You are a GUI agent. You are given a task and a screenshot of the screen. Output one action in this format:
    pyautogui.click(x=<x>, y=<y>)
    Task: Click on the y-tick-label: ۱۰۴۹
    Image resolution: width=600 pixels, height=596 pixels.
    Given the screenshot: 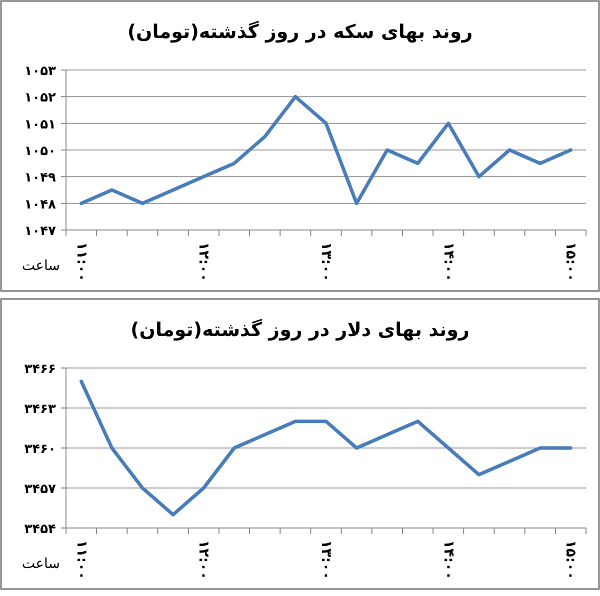 What is the action you would take?
    pyautogui.click(x=40, y=178)
    